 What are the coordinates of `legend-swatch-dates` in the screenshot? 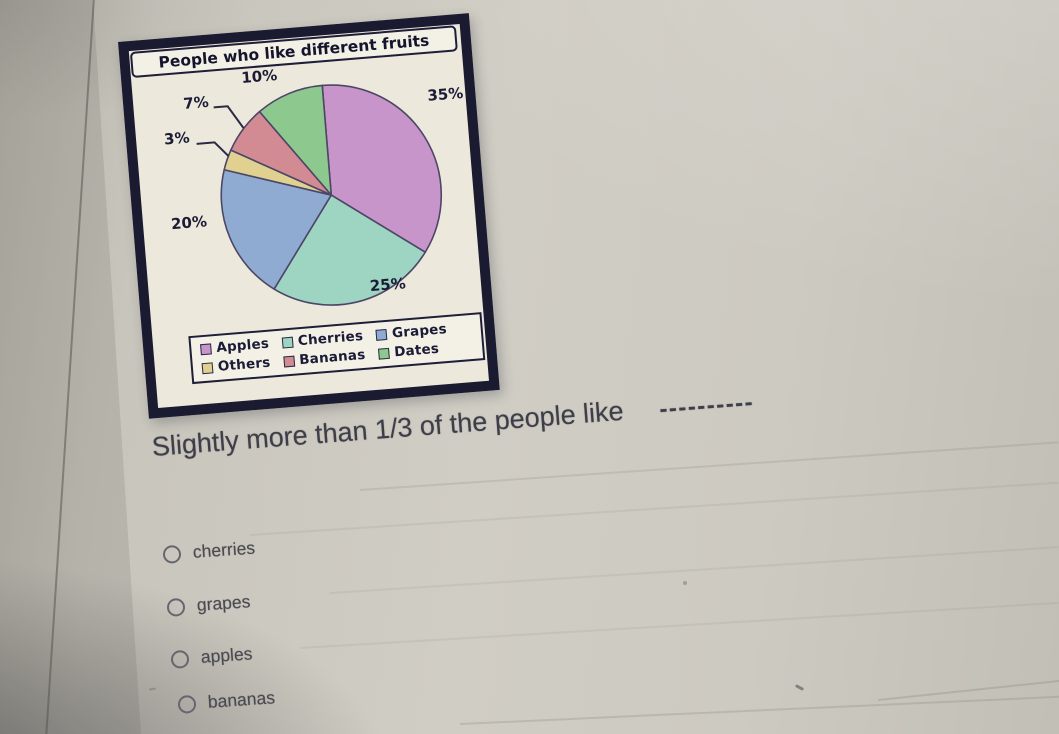 It's located at (383, 353).